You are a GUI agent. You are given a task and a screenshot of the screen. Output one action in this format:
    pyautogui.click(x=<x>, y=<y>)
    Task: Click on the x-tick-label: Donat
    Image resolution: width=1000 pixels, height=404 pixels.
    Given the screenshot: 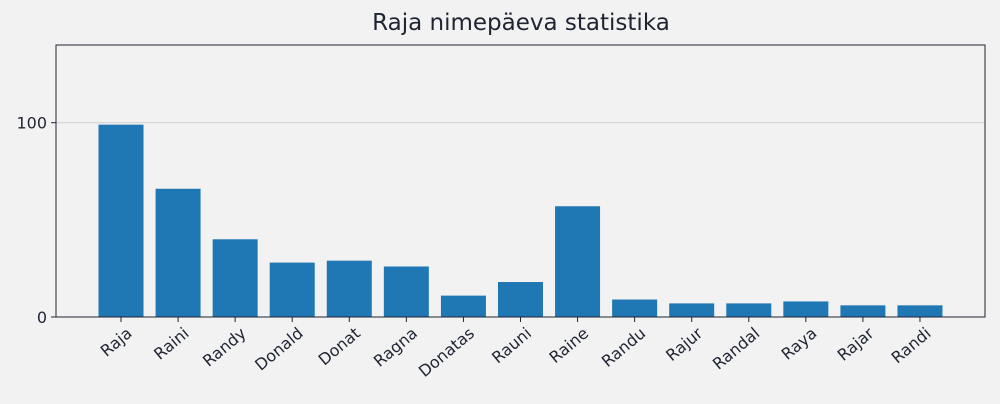 What is the action you would take?
    pyautogui.click(x=339, y=347)
    